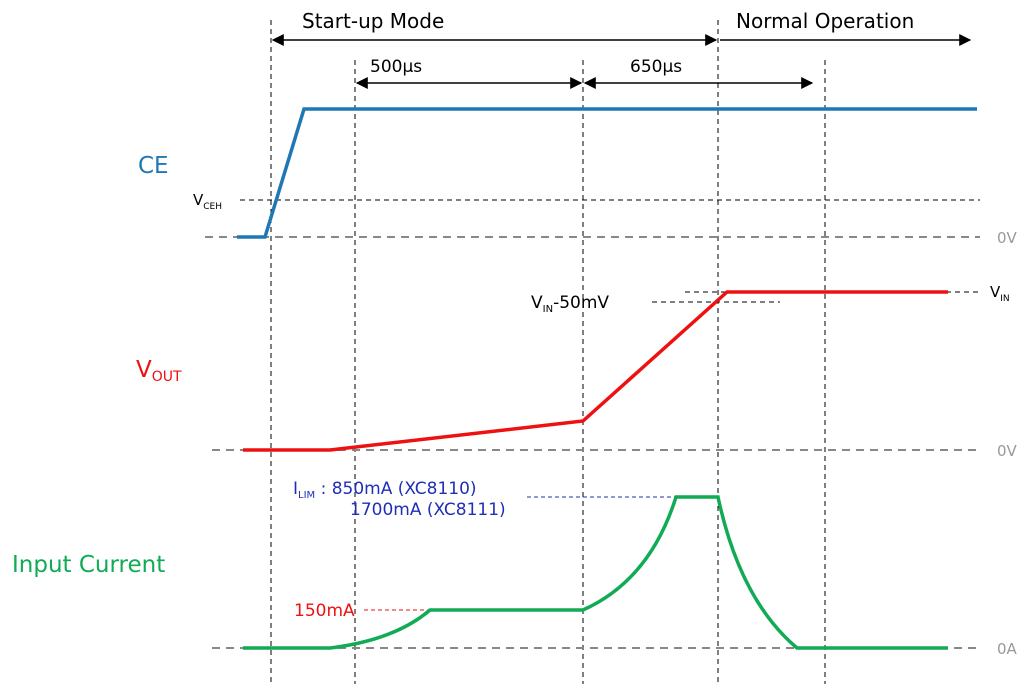 The image size is (1022, 684). Describe the element at coordinates (656, 67) in the screenshot. I see `duration-650-label: 650µs` at that location.